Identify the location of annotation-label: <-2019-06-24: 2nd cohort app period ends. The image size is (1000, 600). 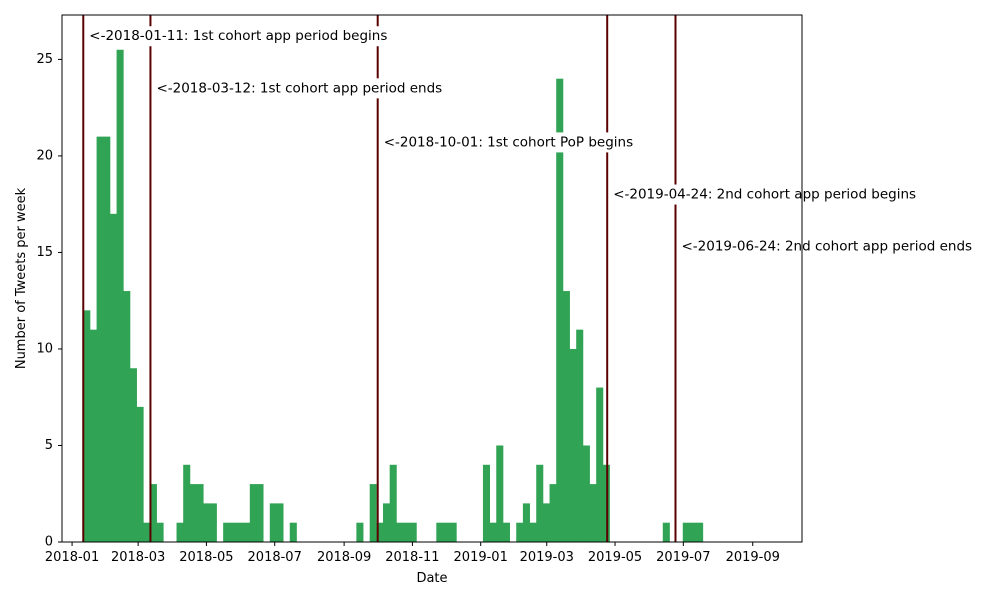
(826, 247).